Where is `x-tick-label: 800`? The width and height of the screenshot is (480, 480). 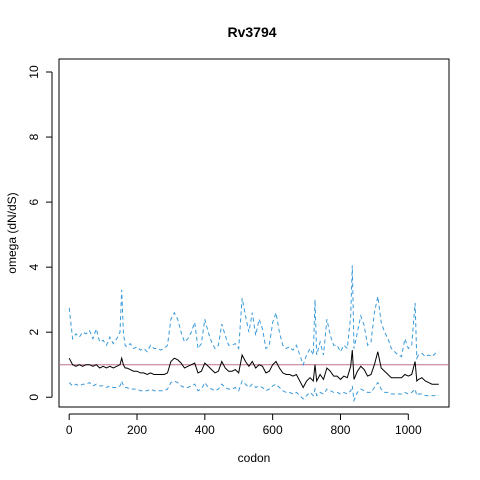
x-tick-label: 800 is located at coordinates (340, 430).